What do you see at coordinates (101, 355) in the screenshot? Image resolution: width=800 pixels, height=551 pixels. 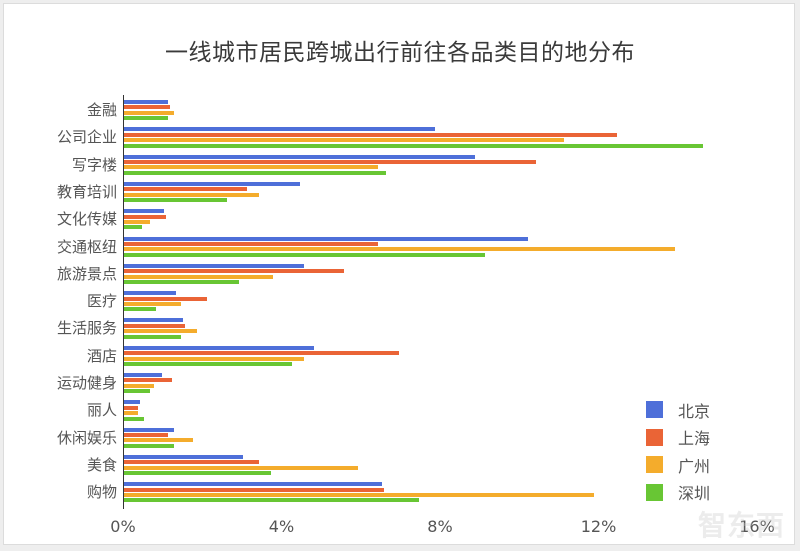 I see `y-category-label: 酒店` at bounding box center [101, 355].